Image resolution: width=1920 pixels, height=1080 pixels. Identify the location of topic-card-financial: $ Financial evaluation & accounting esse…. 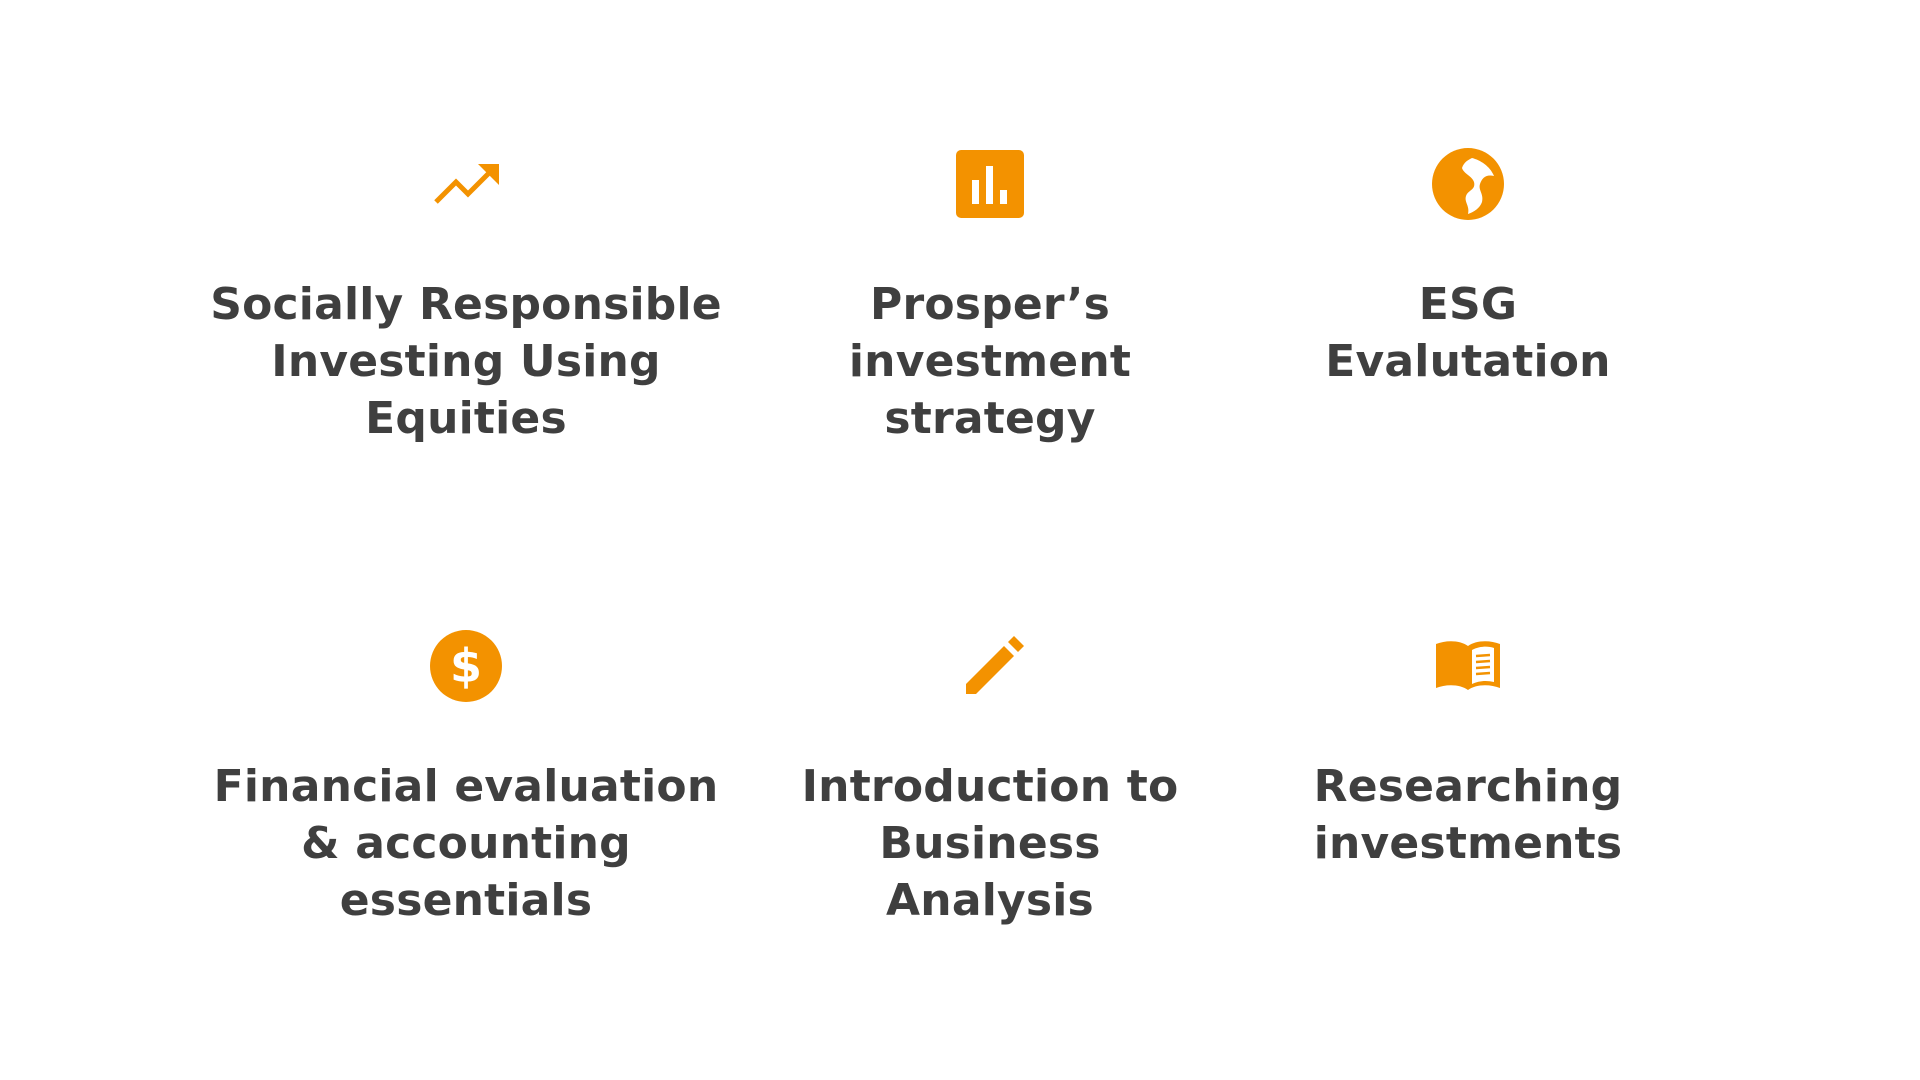
(466, 787).